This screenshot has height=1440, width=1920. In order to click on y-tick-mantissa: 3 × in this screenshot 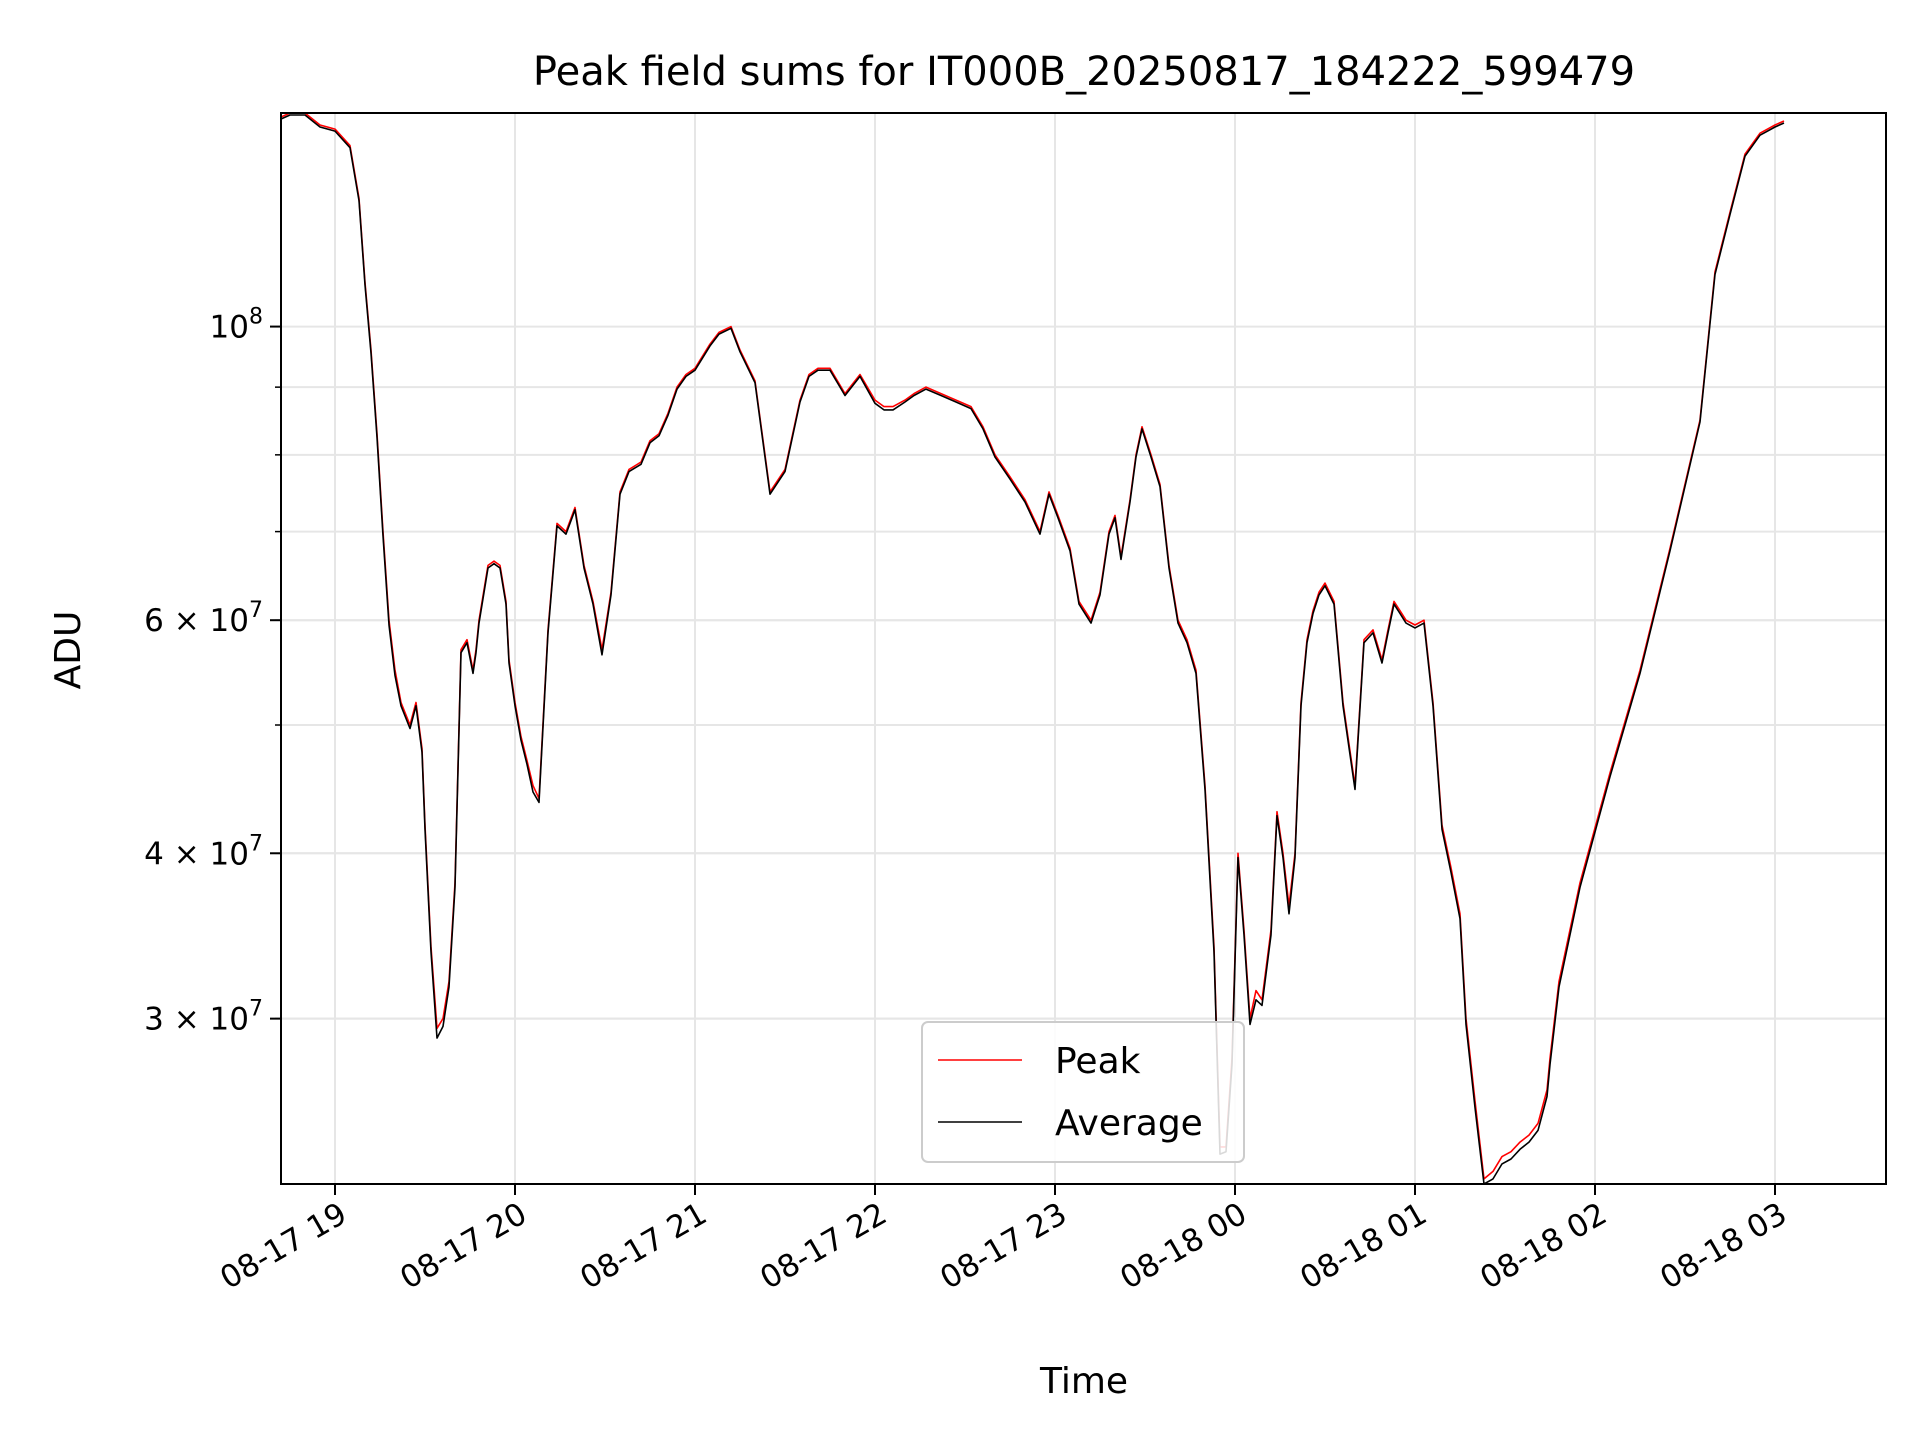, I will do `click(176, 1020)`.